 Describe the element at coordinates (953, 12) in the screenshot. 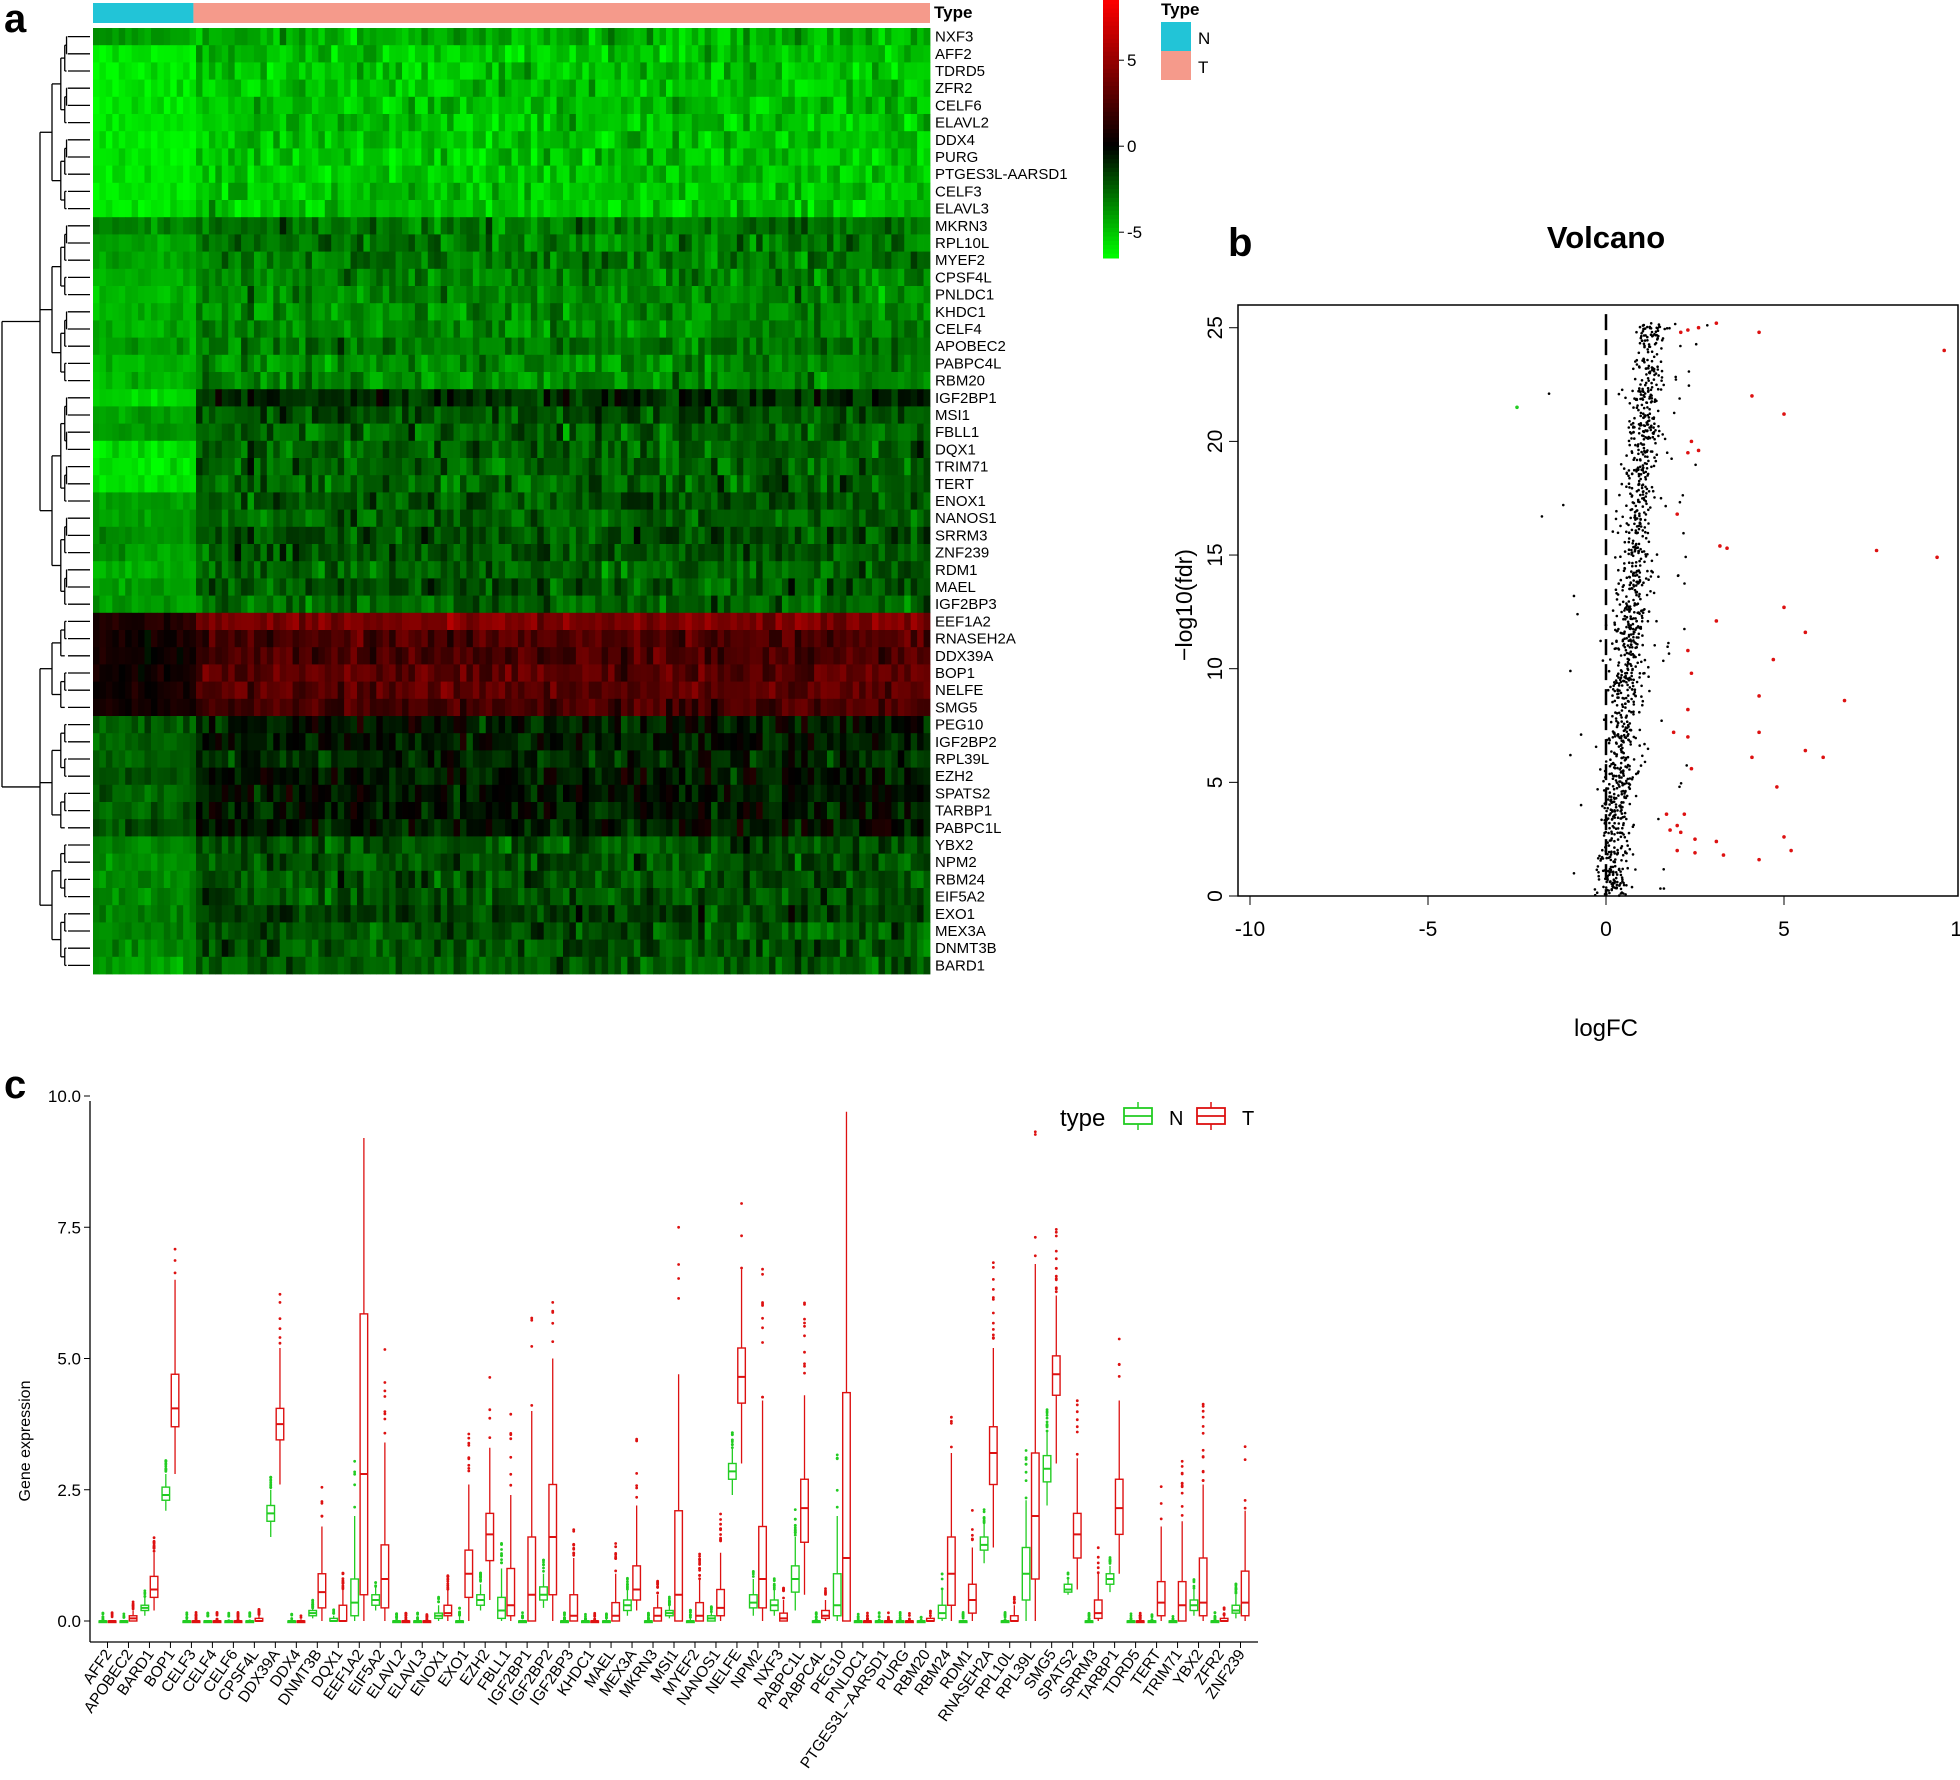

I see `heatmap-annotation-title: Type` at that location.